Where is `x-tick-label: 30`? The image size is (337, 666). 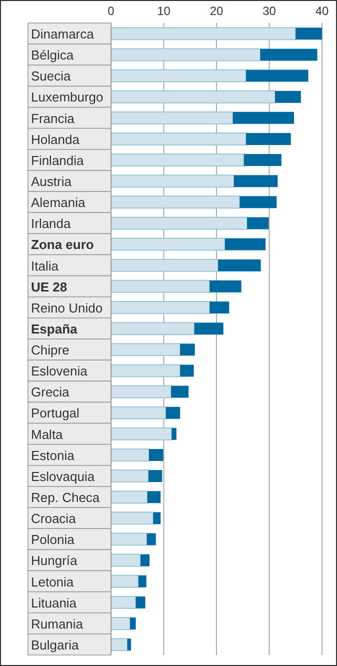
x-tick-label: 30 is located at coordinates (269, 11).